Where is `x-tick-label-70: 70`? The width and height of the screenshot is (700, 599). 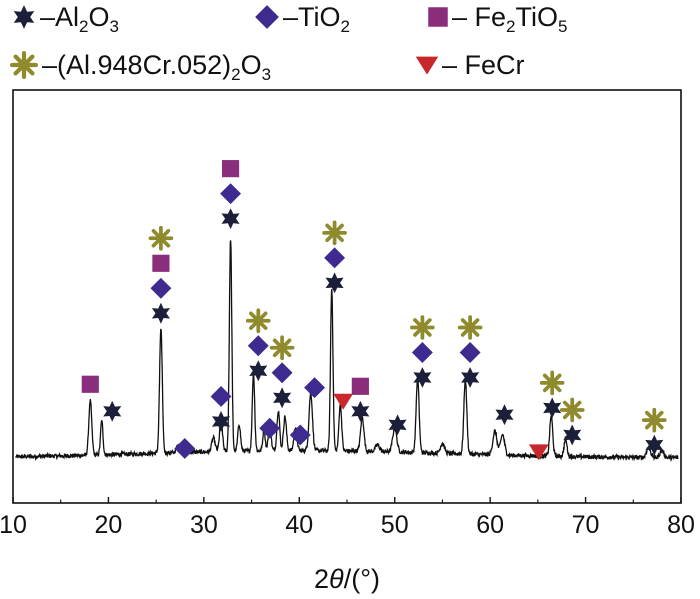
x-tick-label-70: 70 is located at coordinates (586, 525).